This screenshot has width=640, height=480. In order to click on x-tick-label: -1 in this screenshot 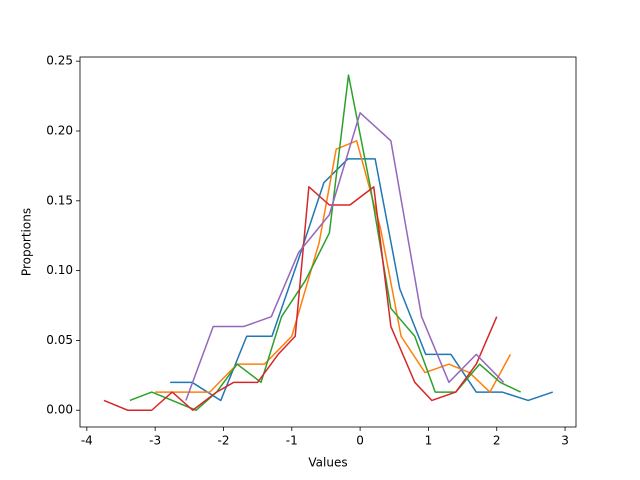, I will do `click(292, 441)`.